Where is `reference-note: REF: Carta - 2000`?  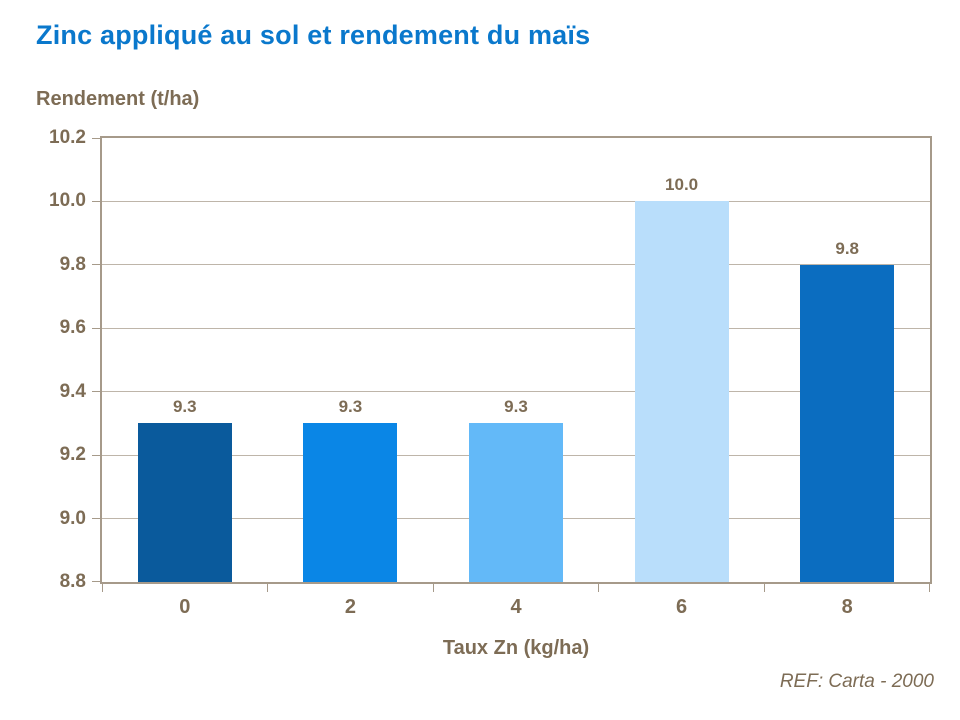
reference-note: REF: Carta - 2000 is located at coordinates (856, 681).